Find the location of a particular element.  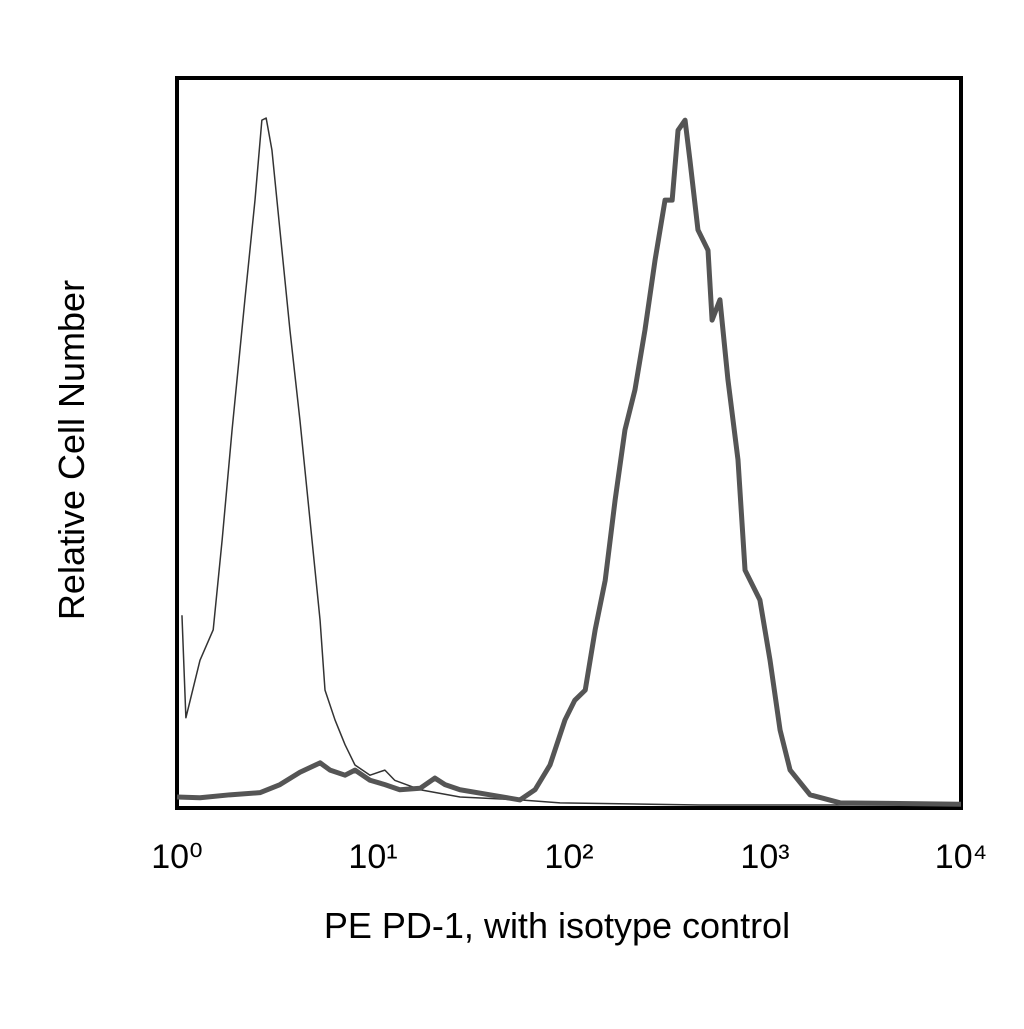

x-tick-label: 10³ is located at coordinates (764, 857).